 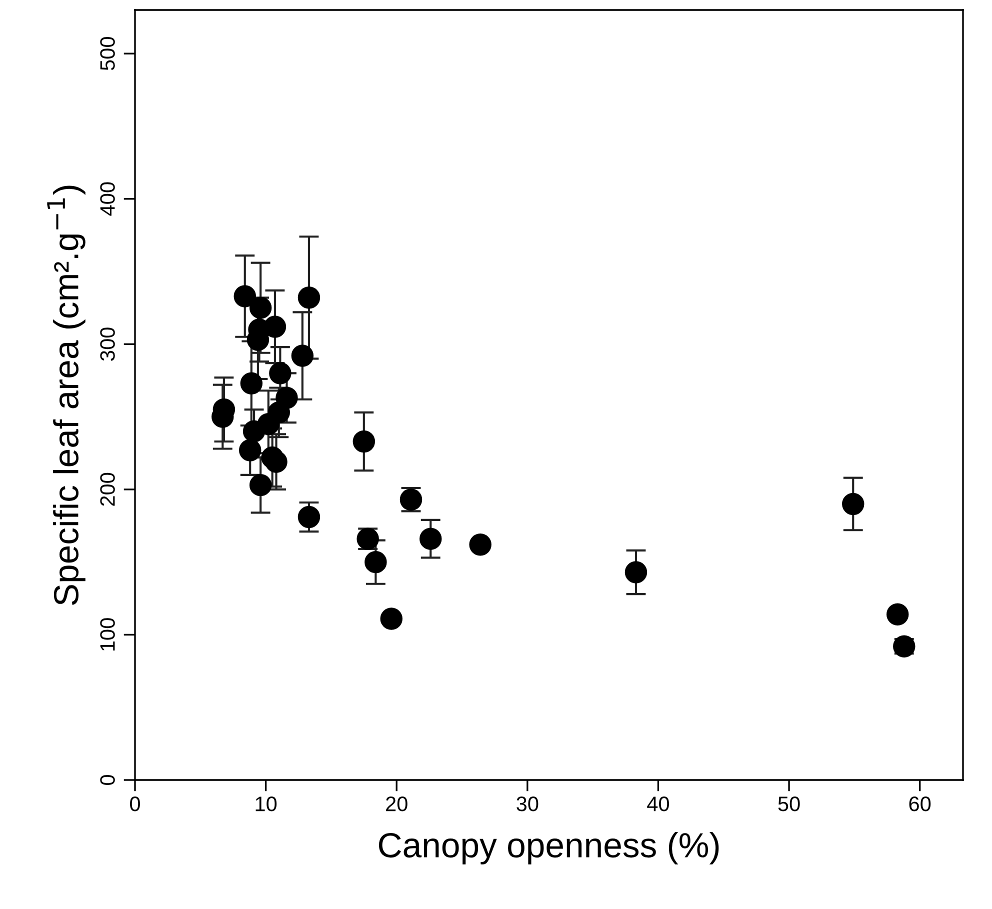 What do you see at coordinates (66, 396) in the screenshot?
I see `y-axis-title: Specific leaf area (cm².g$^{−1}$)` at bounding box center [66, 396].